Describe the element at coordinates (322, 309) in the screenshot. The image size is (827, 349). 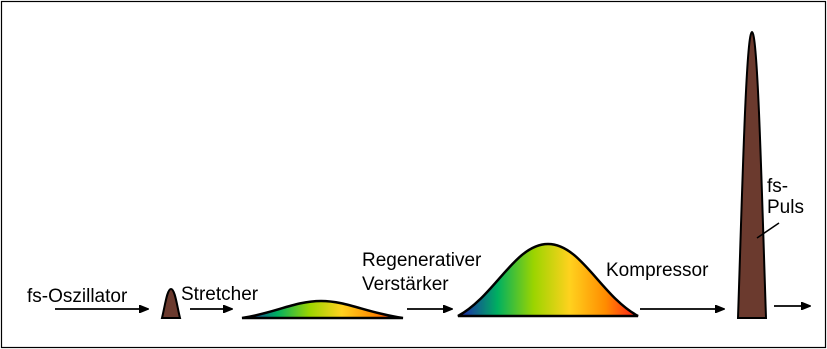
I see `stretched-pulse-shape` at that location.